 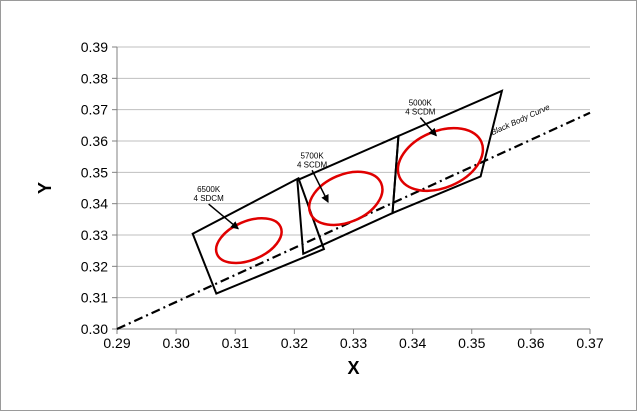 I want to click on region-label-cct: 5000K, so click(x=421, y=103).